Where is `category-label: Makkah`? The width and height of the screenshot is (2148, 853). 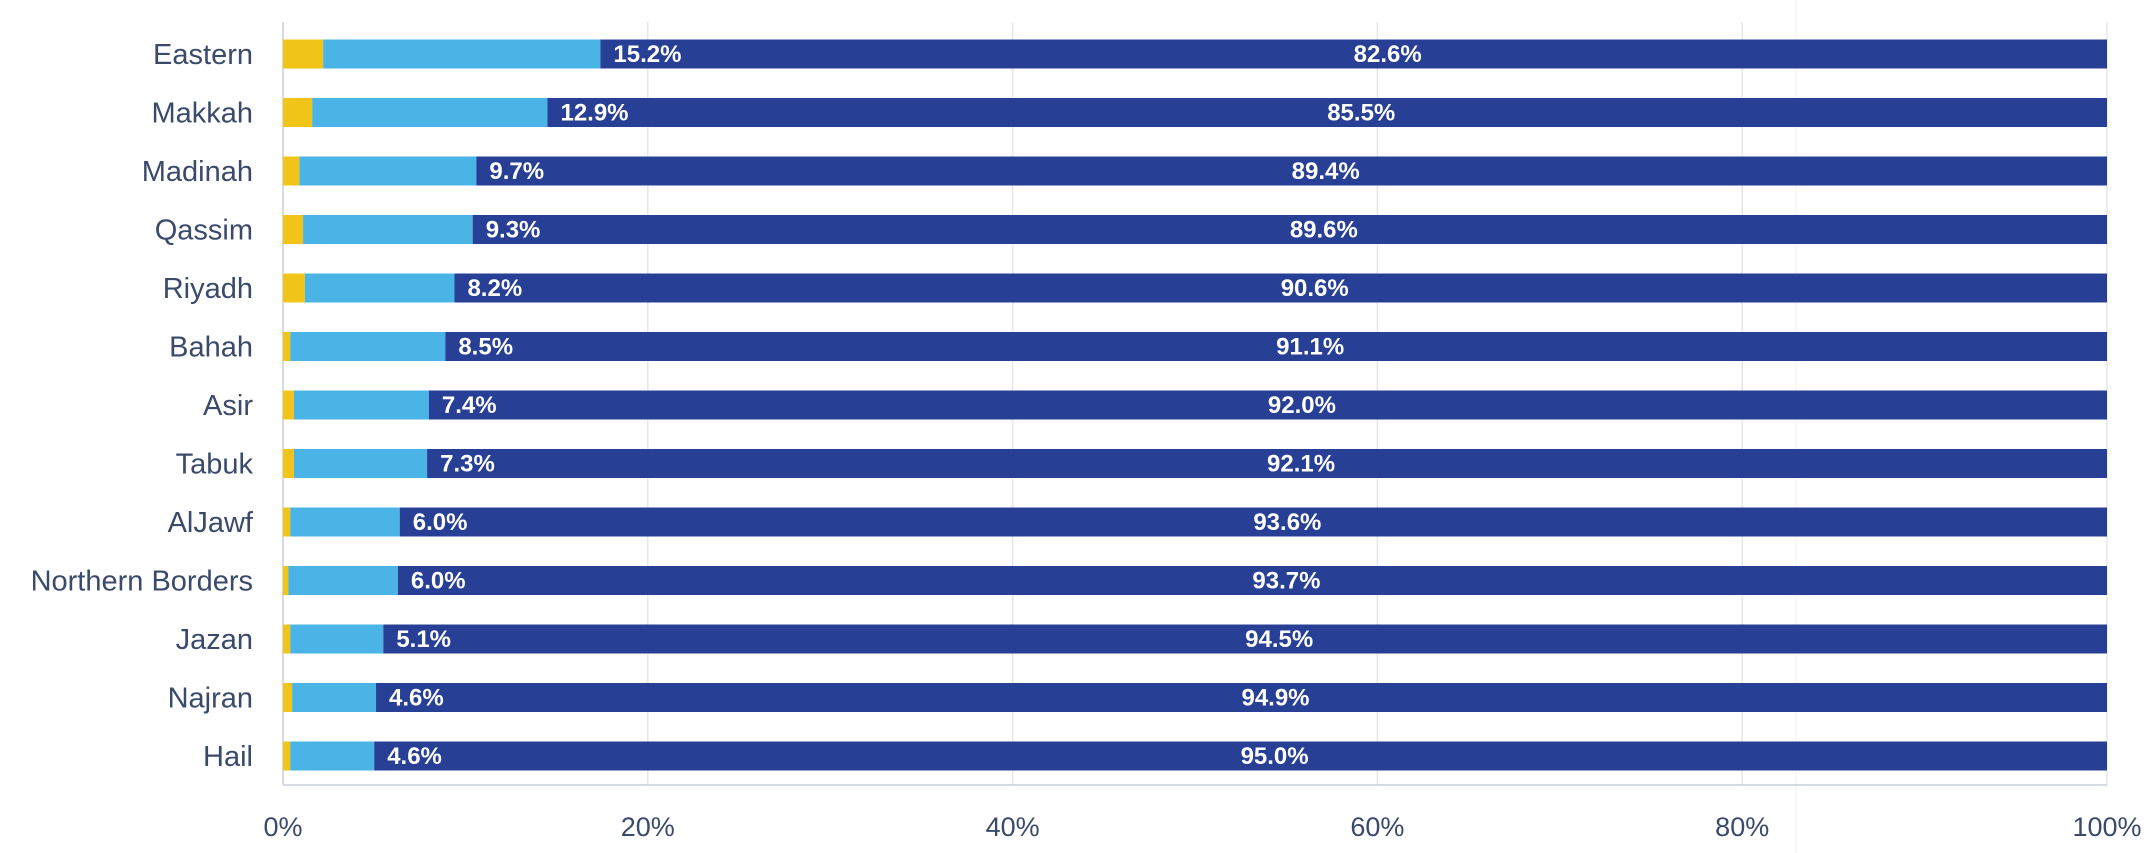 category-label: Makkah is located at coordinates (202, 114).